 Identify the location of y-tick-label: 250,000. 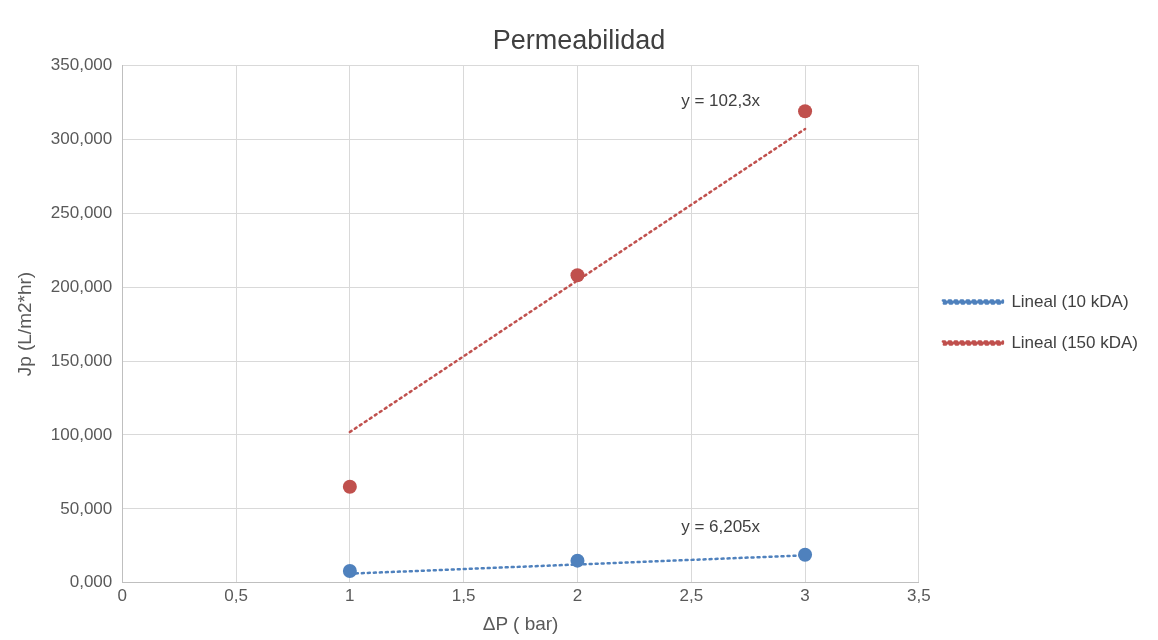
(81, 212).